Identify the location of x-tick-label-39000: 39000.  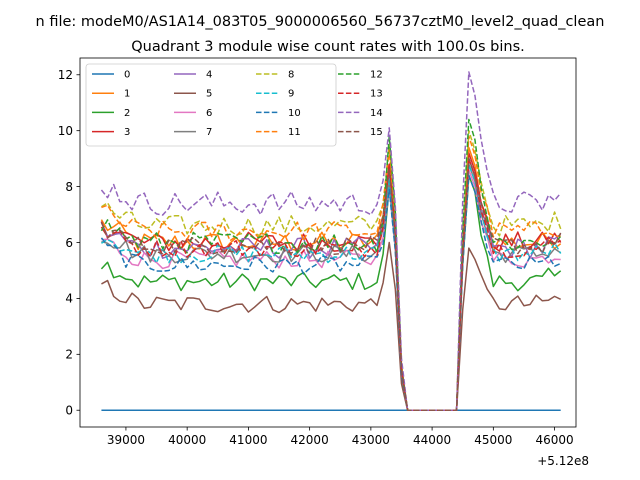
(126, 440).